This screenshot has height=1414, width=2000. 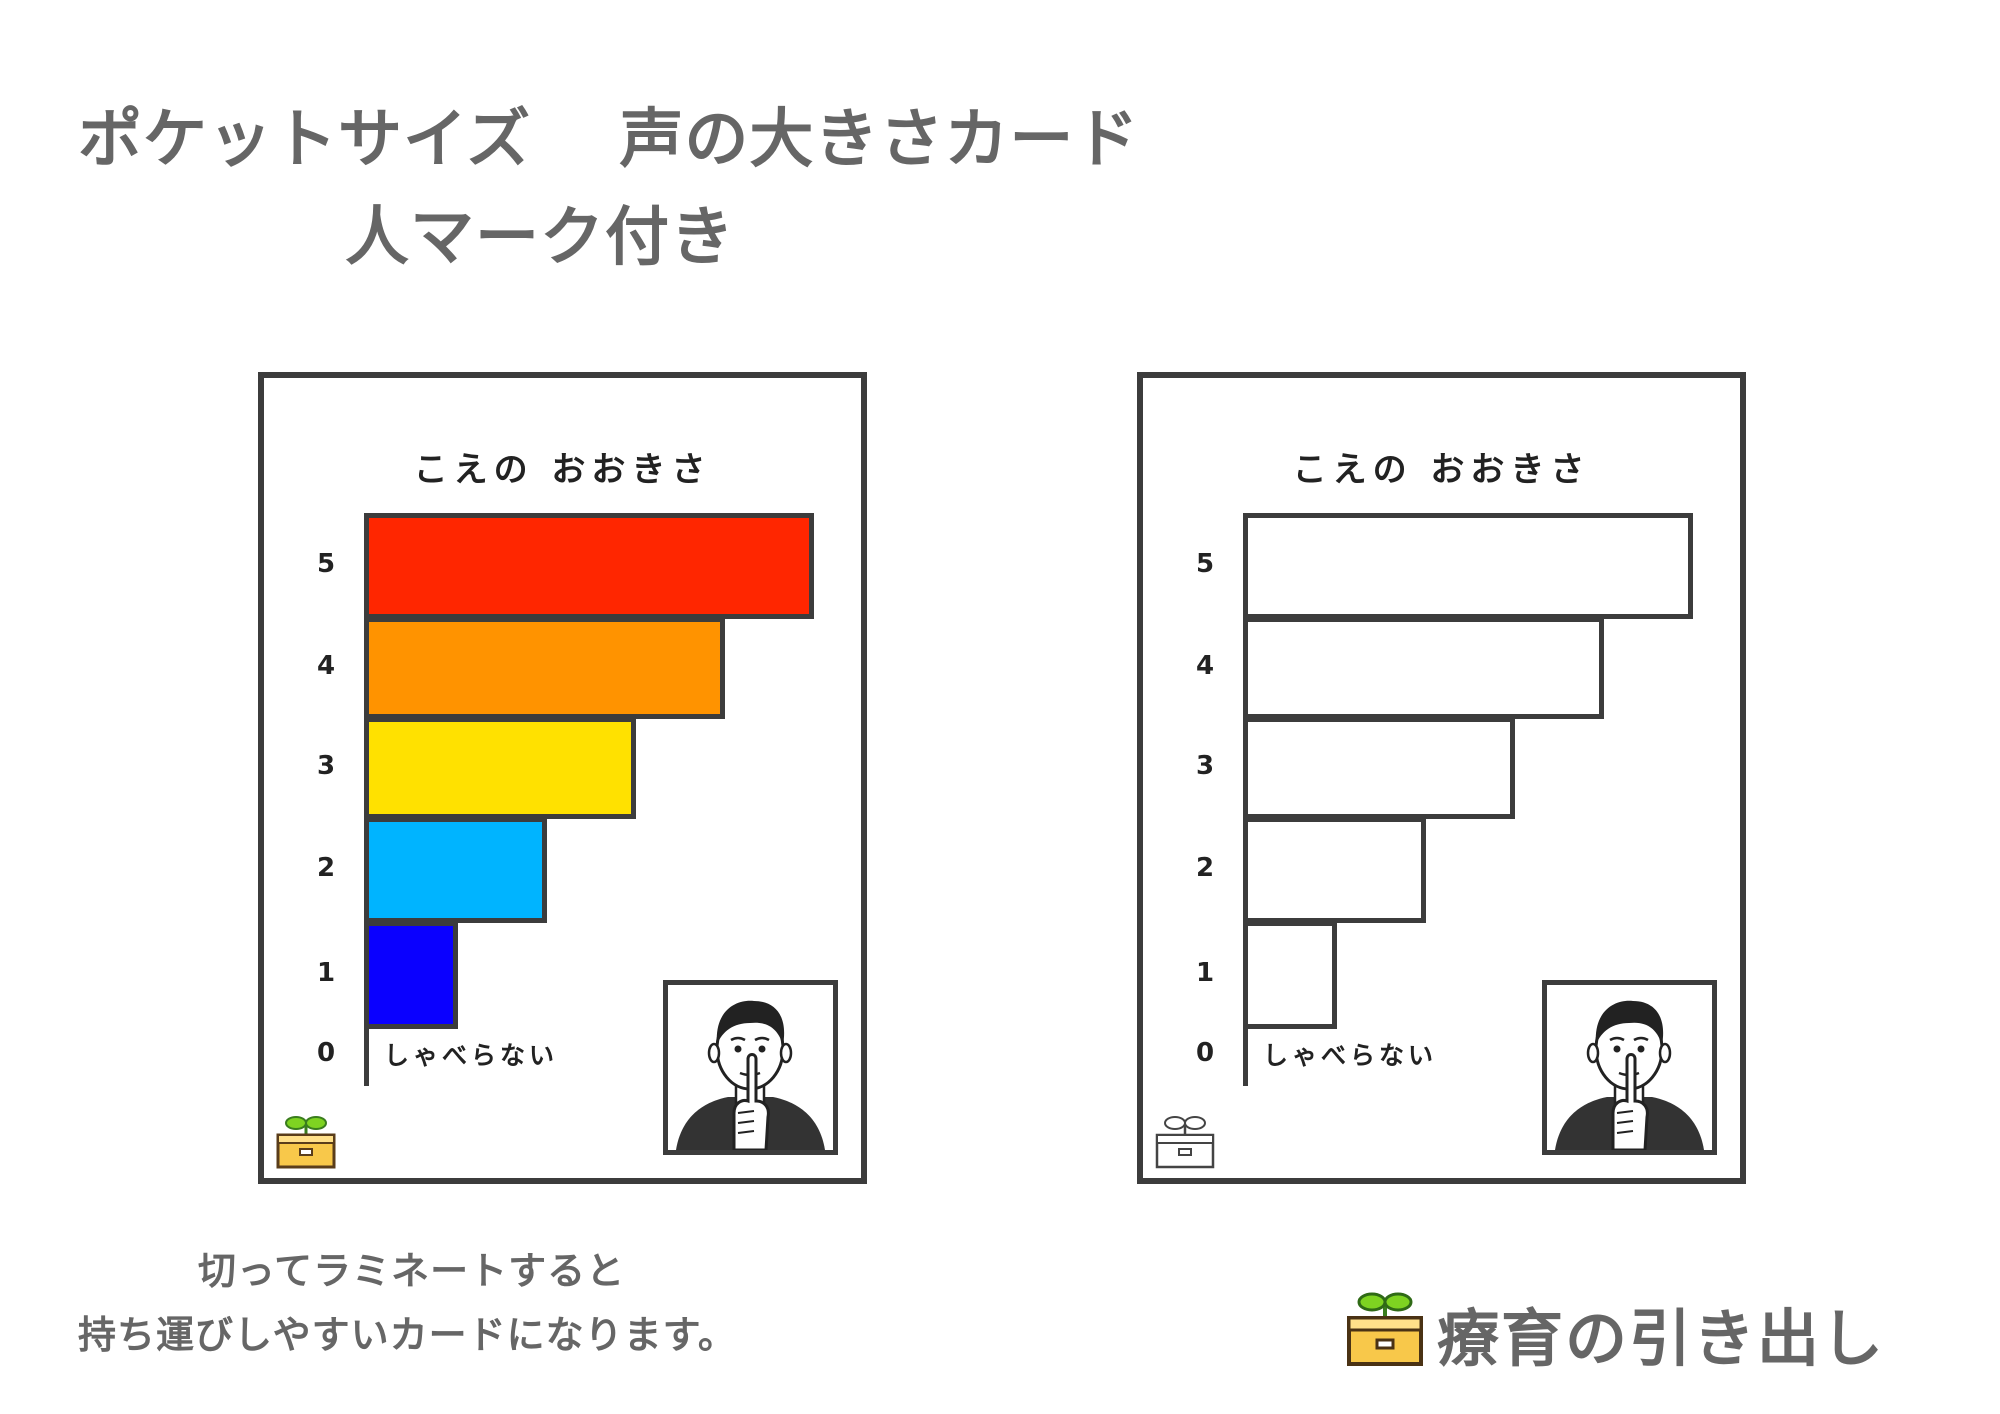 What do you see at coordinates (407, 1335) in the screenshot?
I see `footnote-line-2: 持ち運びしやすいカードになります。` at bounding box center [407, 1335].